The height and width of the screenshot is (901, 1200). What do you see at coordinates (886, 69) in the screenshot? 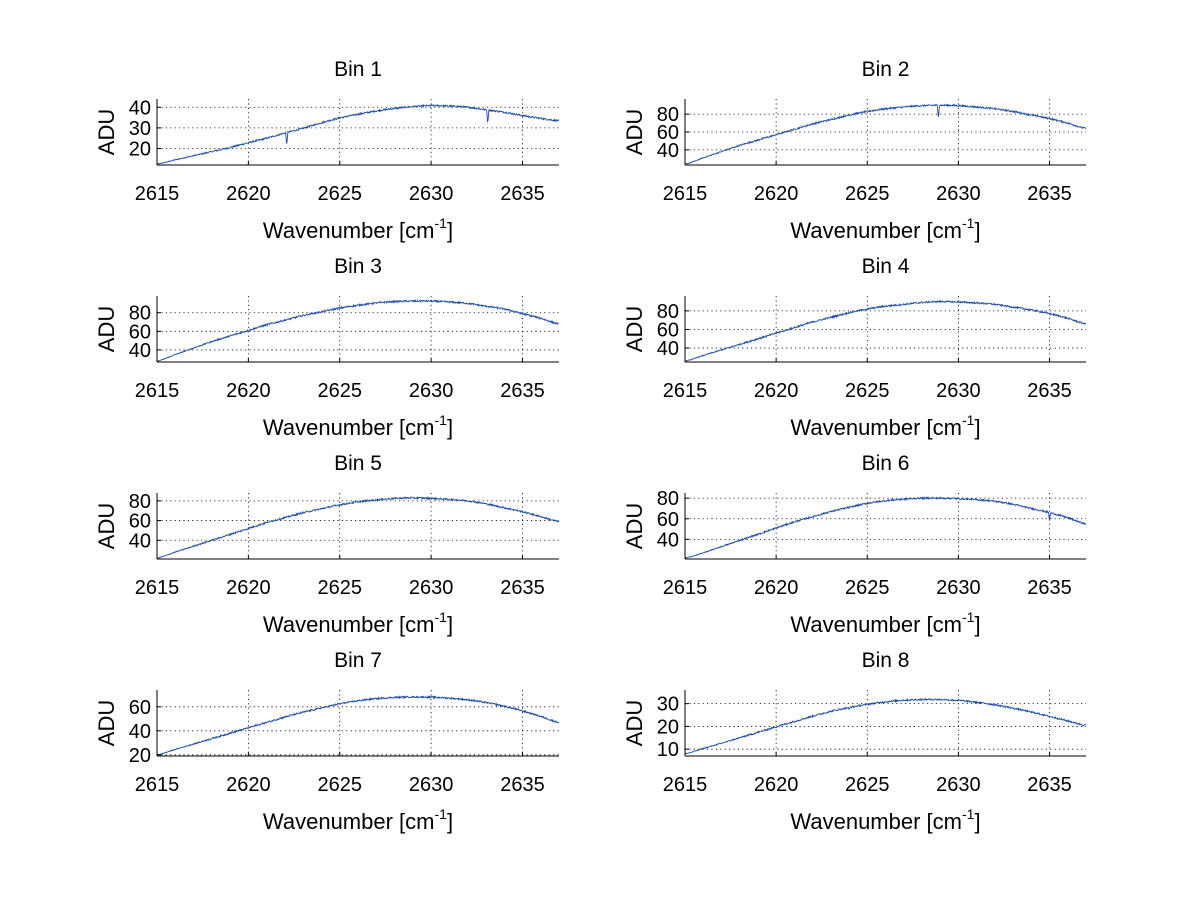
I see `subplot-title: Bin 2` at bounding box center [886, 69].